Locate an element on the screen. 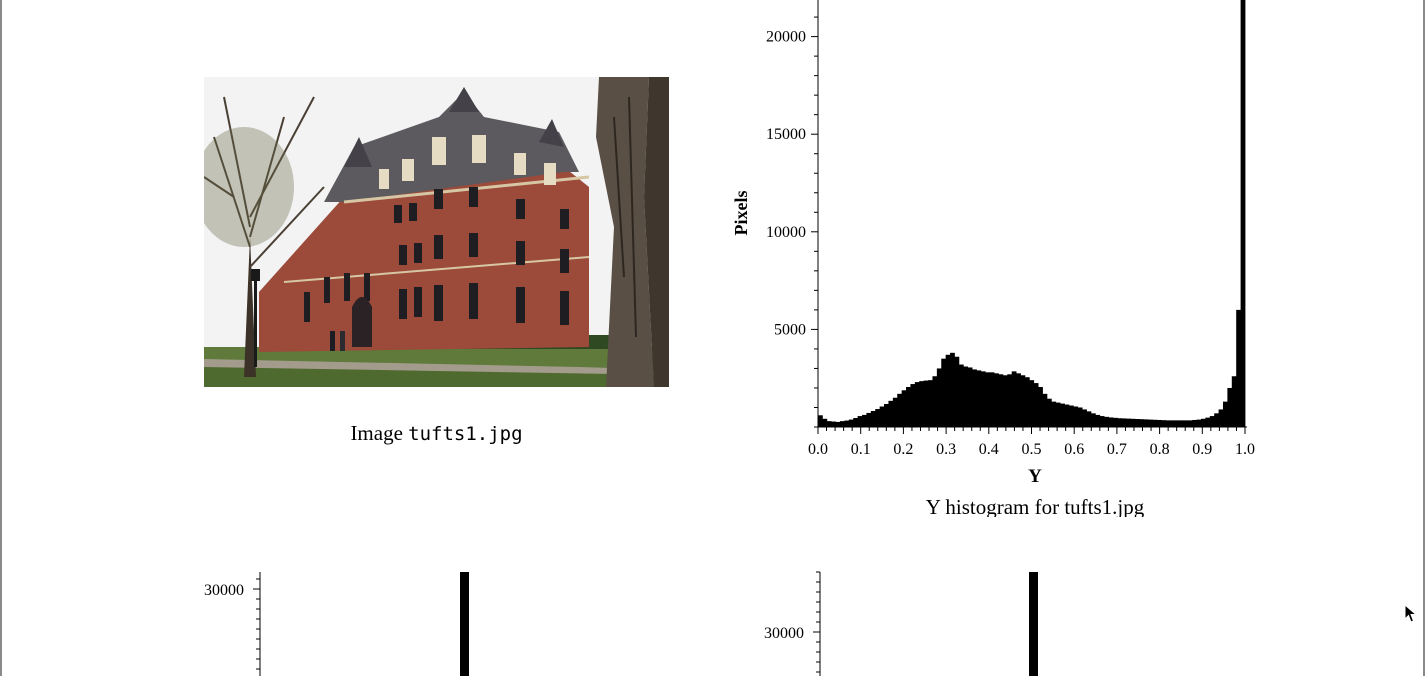 Image resolution: width=1425 pixels, height=676 pixels. y-tick-label: 10000 is located at coordinates (786, 232).